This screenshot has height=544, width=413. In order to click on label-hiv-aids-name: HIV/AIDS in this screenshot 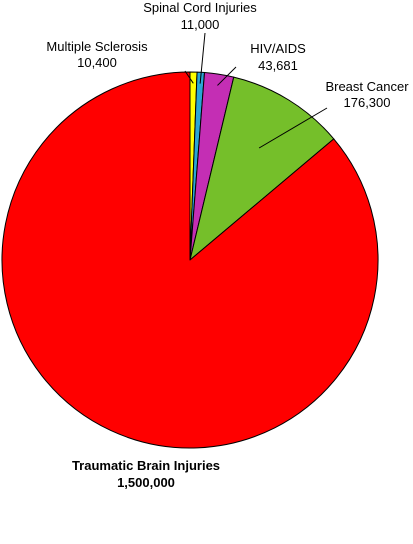, I will do `click(278, 48)`.